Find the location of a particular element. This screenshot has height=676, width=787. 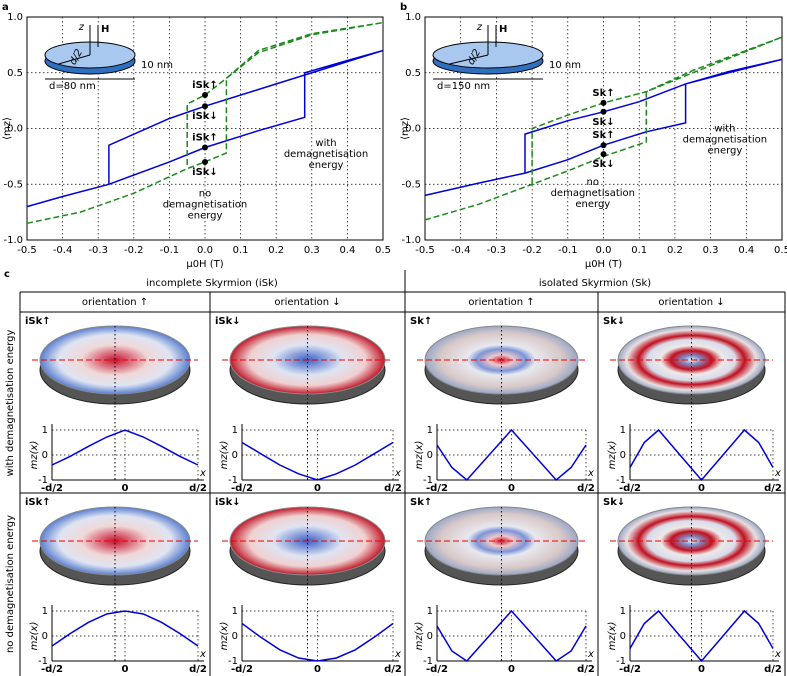

x-tick-label: 0.1 is located at coordinates (639, 250).